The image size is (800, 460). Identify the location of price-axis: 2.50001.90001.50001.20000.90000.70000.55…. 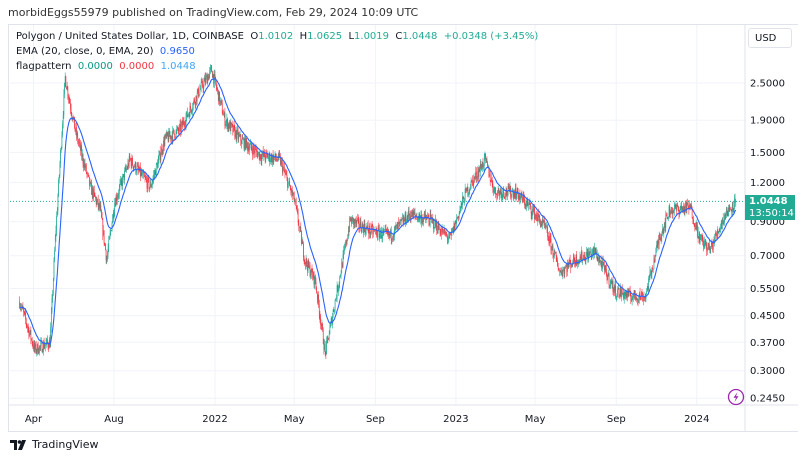
(767, 242).